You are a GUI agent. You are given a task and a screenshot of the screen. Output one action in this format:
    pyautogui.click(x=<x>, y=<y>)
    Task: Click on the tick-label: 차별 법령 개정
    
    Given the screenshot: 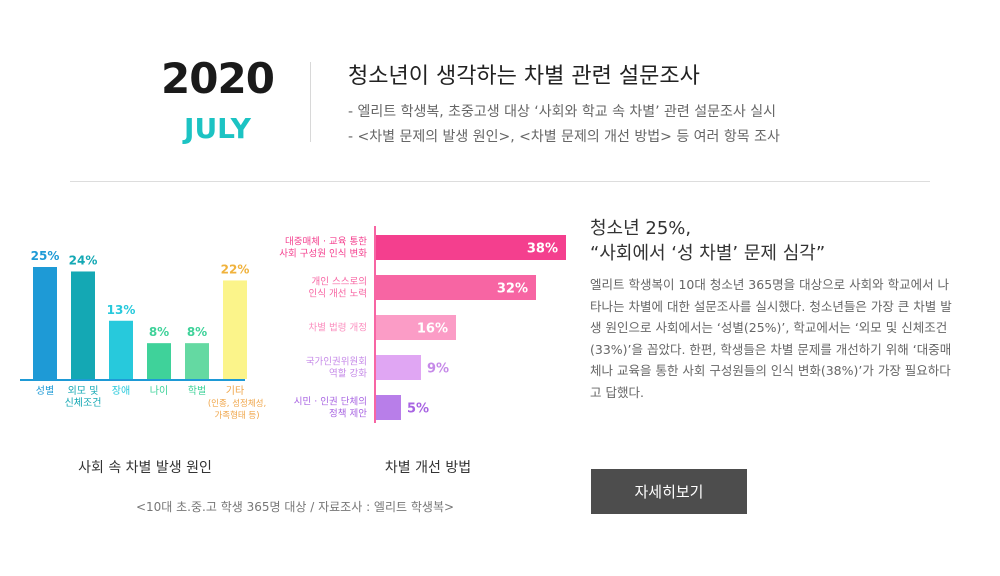 What is the action you would take?
    pyautogui.click(x=338, y=328)
    